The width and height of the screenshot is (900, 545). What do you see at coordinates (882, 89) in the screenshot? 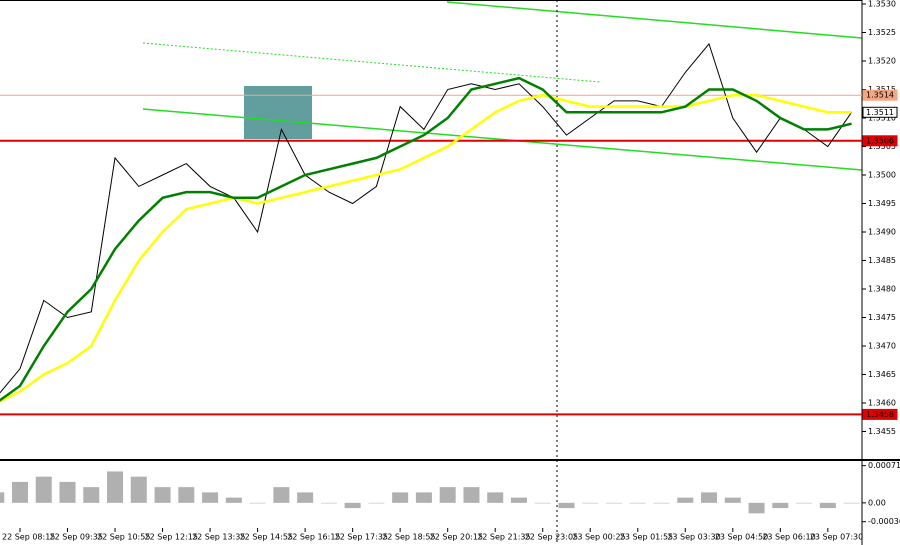
I see `y-tick-label: 1.3515` at bounding box center [882, 89].